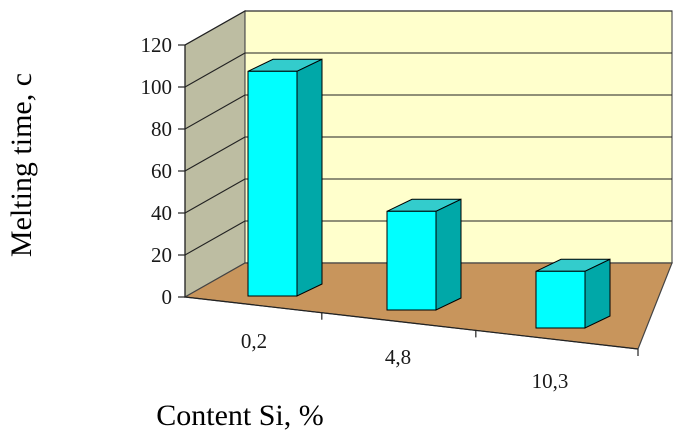 Image resolution: width=685 pixels, height=437 pixels. What do you see at coordinates (161, 171) in the screenshot?
I see `y-tick-label: 60` at bounding box center [161, 171].